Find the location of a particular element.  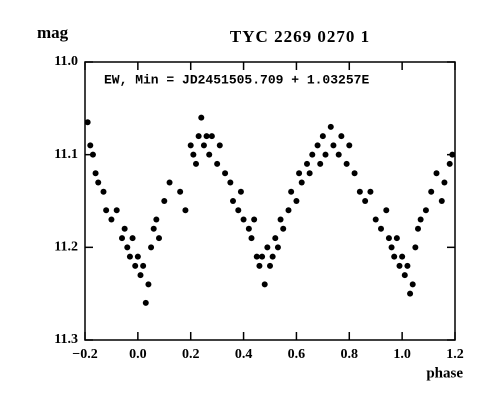

x-tick-label: 0.6 is located at coordinates (297, 354).